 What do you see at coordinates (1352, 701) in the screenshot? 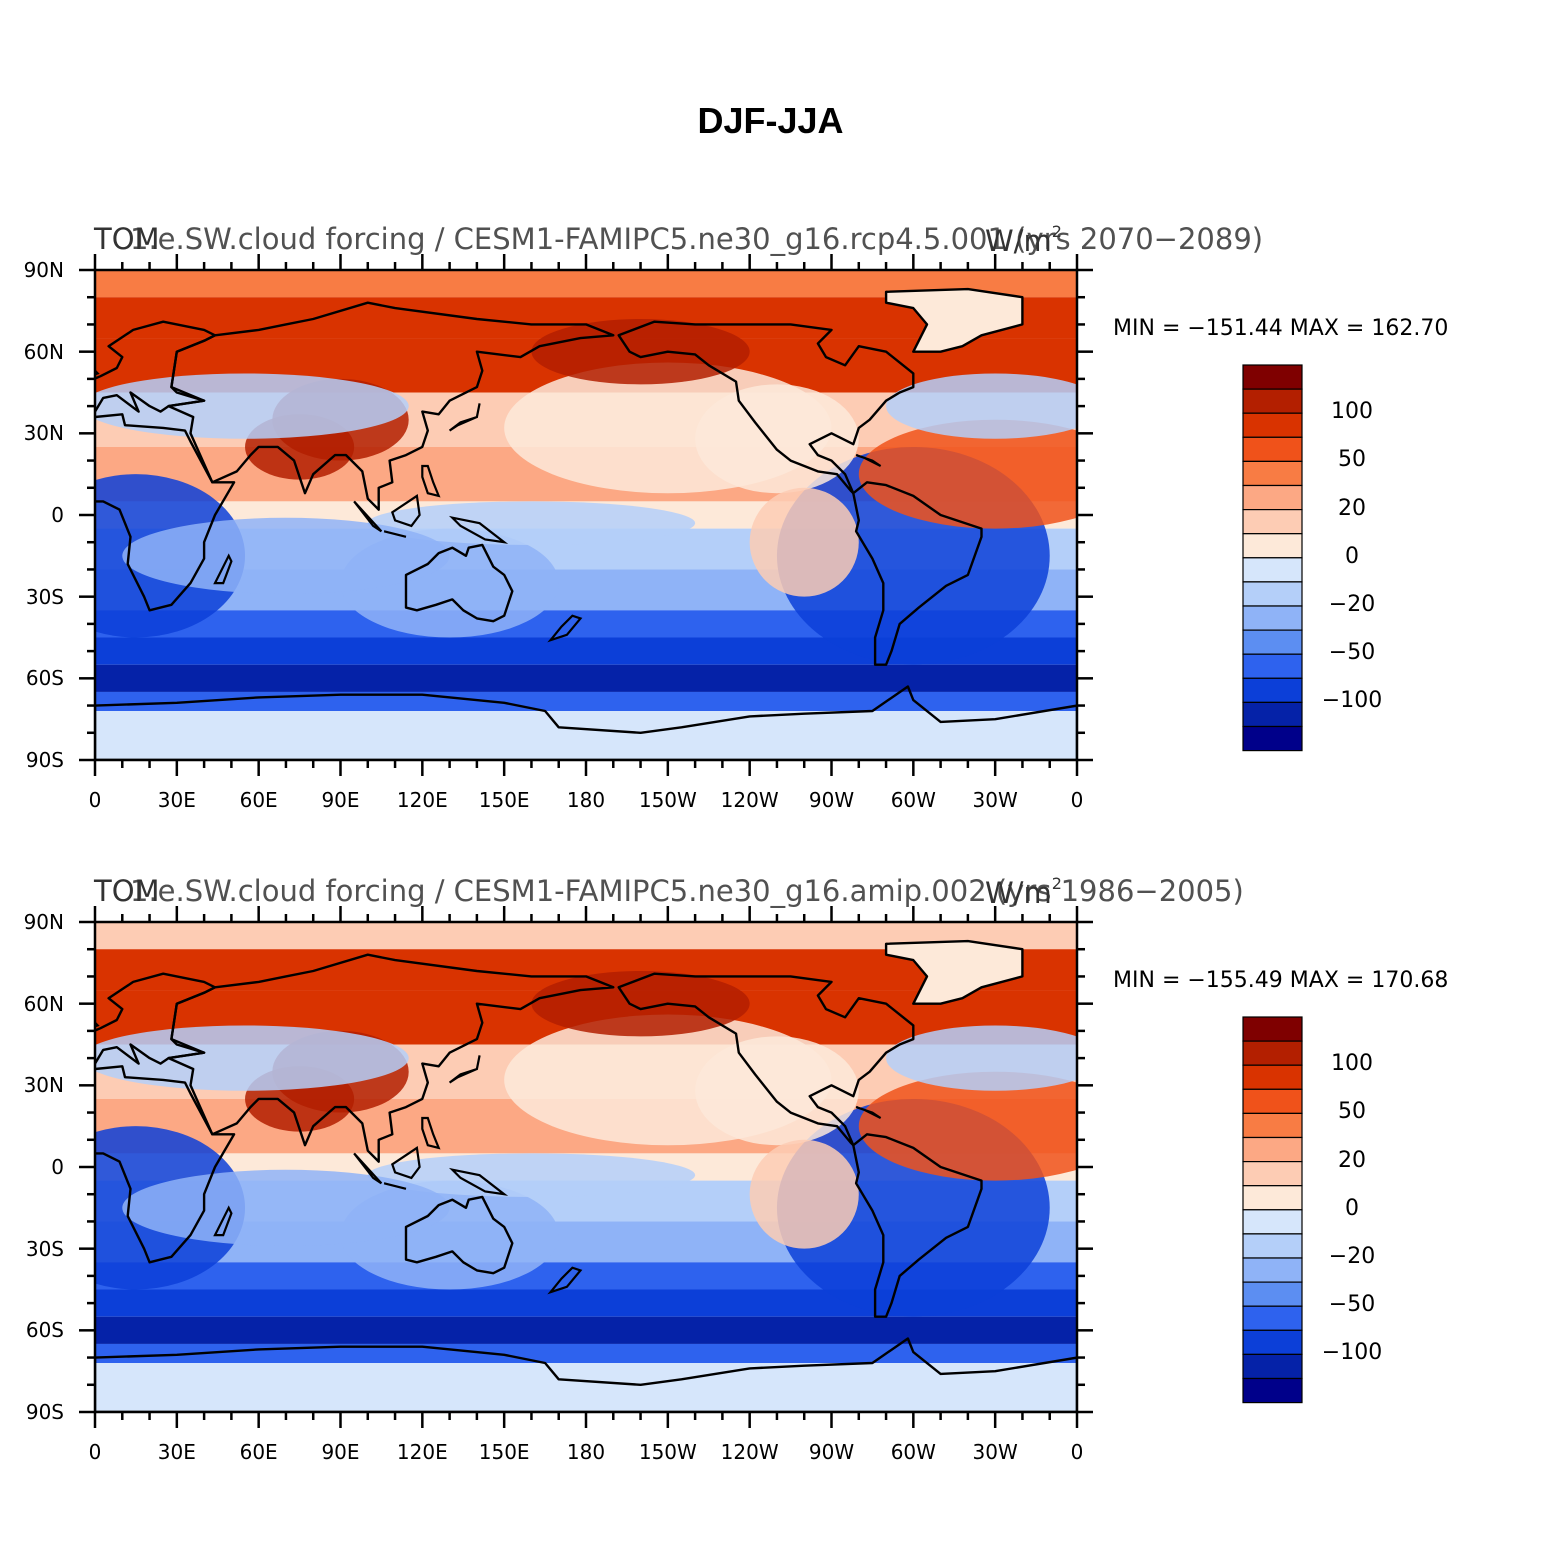
I see `colorbar-label: −100` at bounding box center [1352, 701].